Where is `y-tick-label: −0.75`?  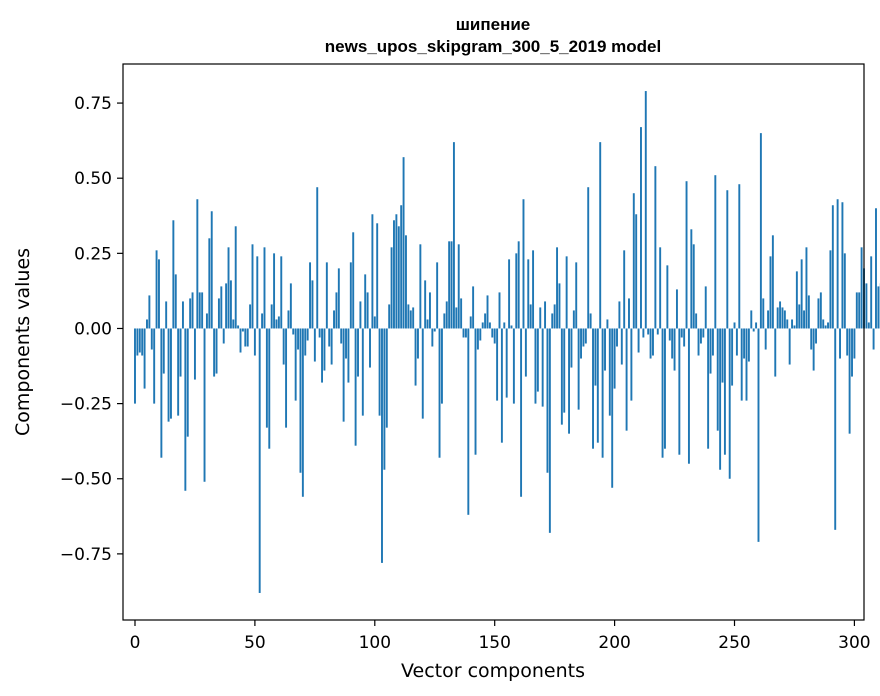 y-tick-label: −0.75 is located at coordinates (86, 555).